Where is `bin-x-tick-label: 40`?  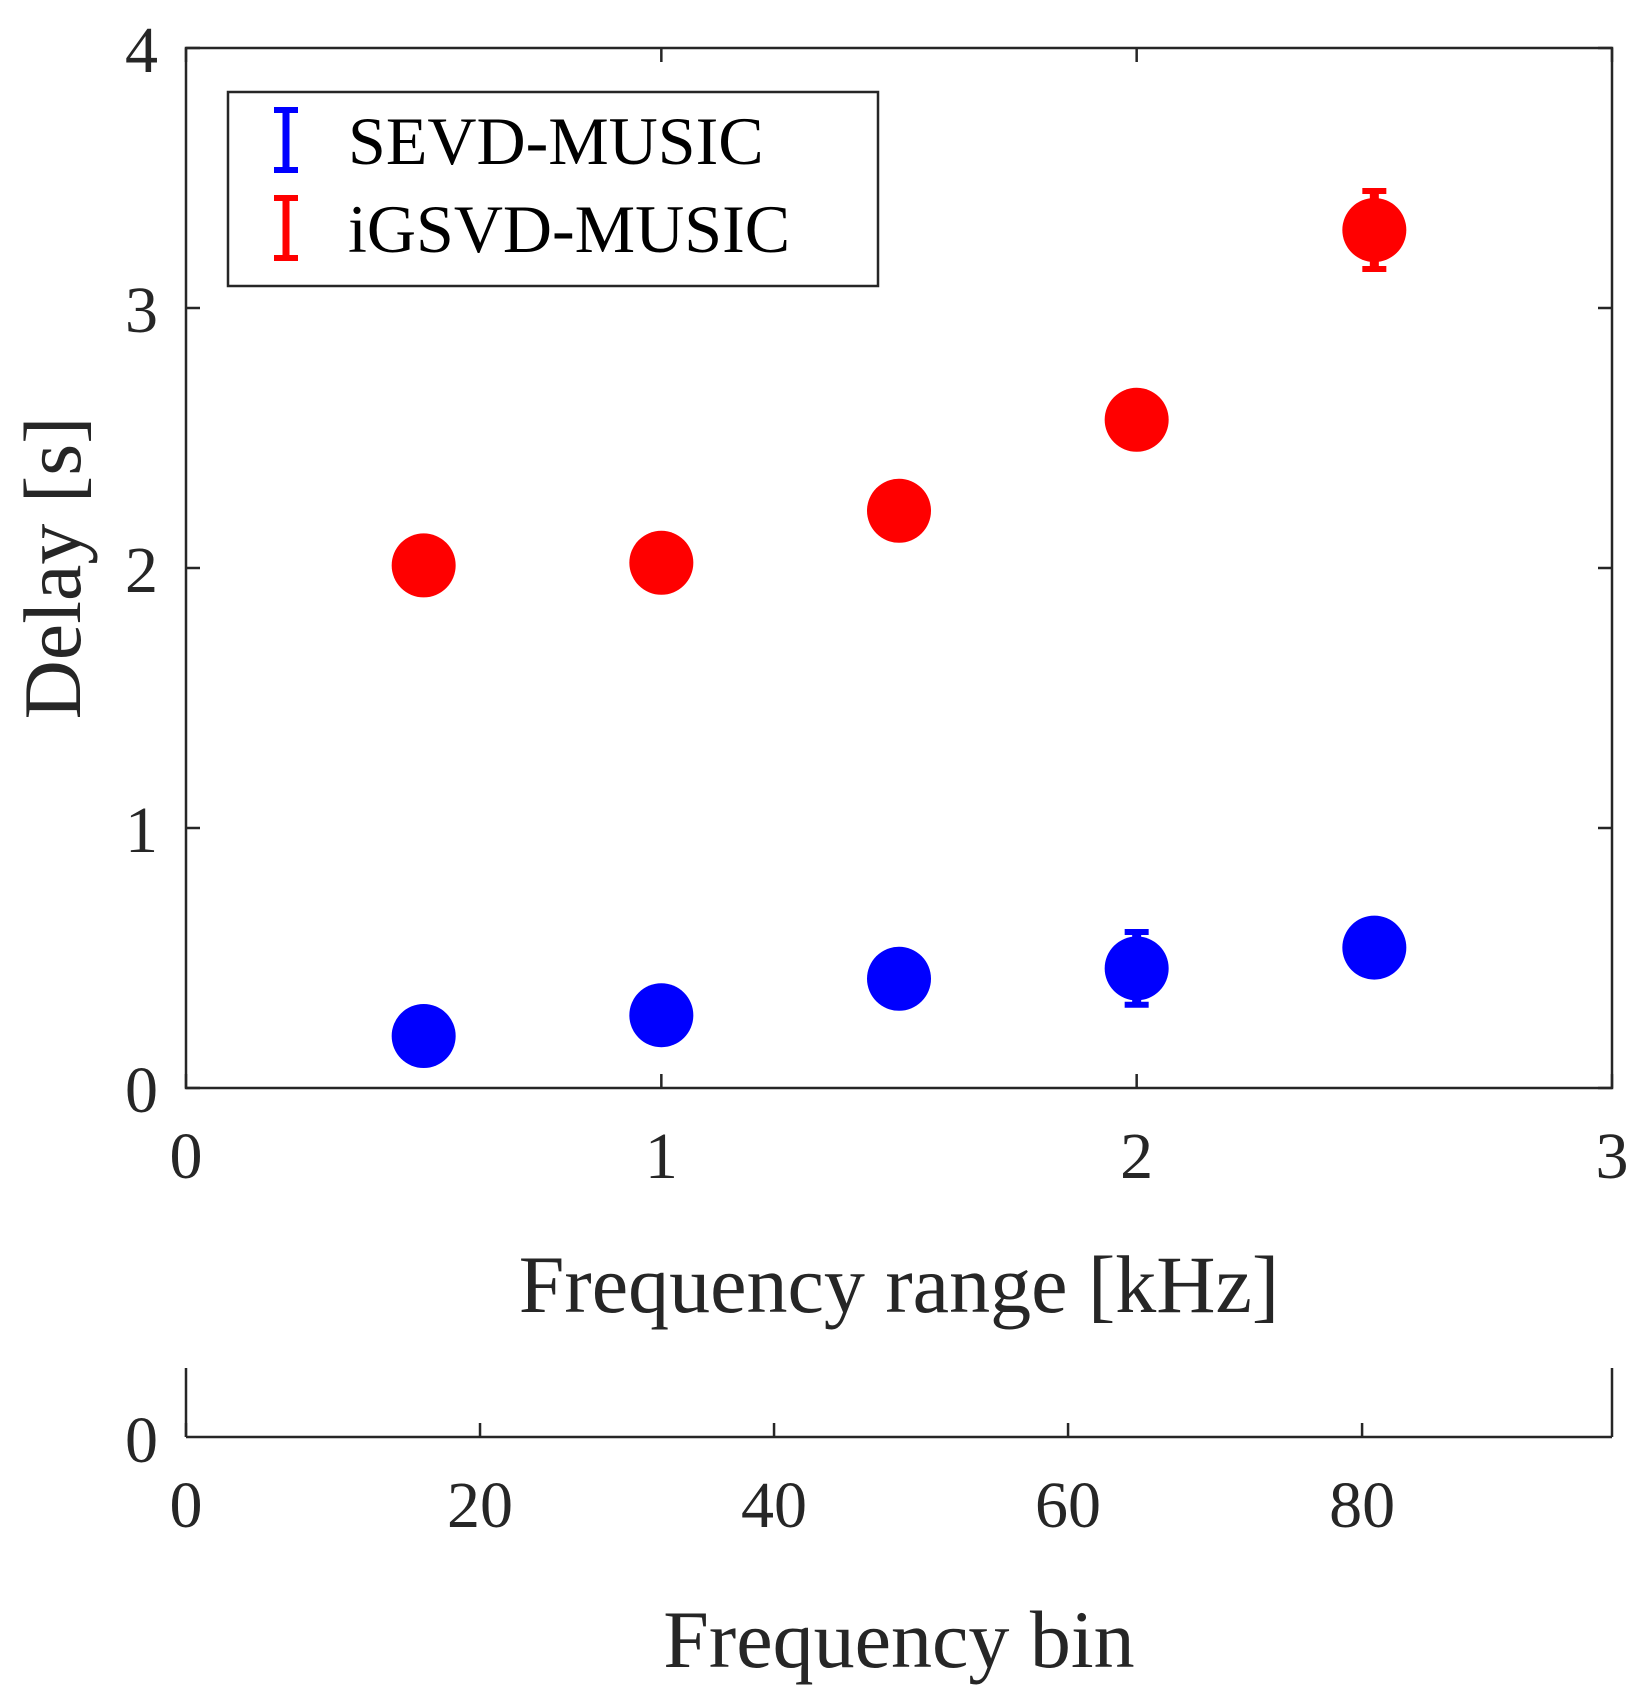 bin-x-tick-label: 40 is located at coordinates (774, 1505).